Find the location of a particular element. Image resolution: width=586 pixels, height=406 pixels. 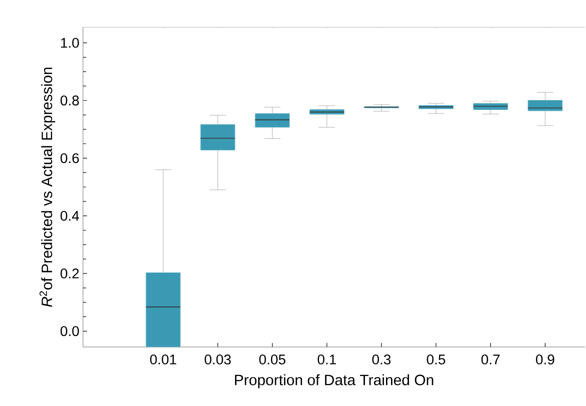

y-tick-label: 0.2 is located at coordinates (69, 273).